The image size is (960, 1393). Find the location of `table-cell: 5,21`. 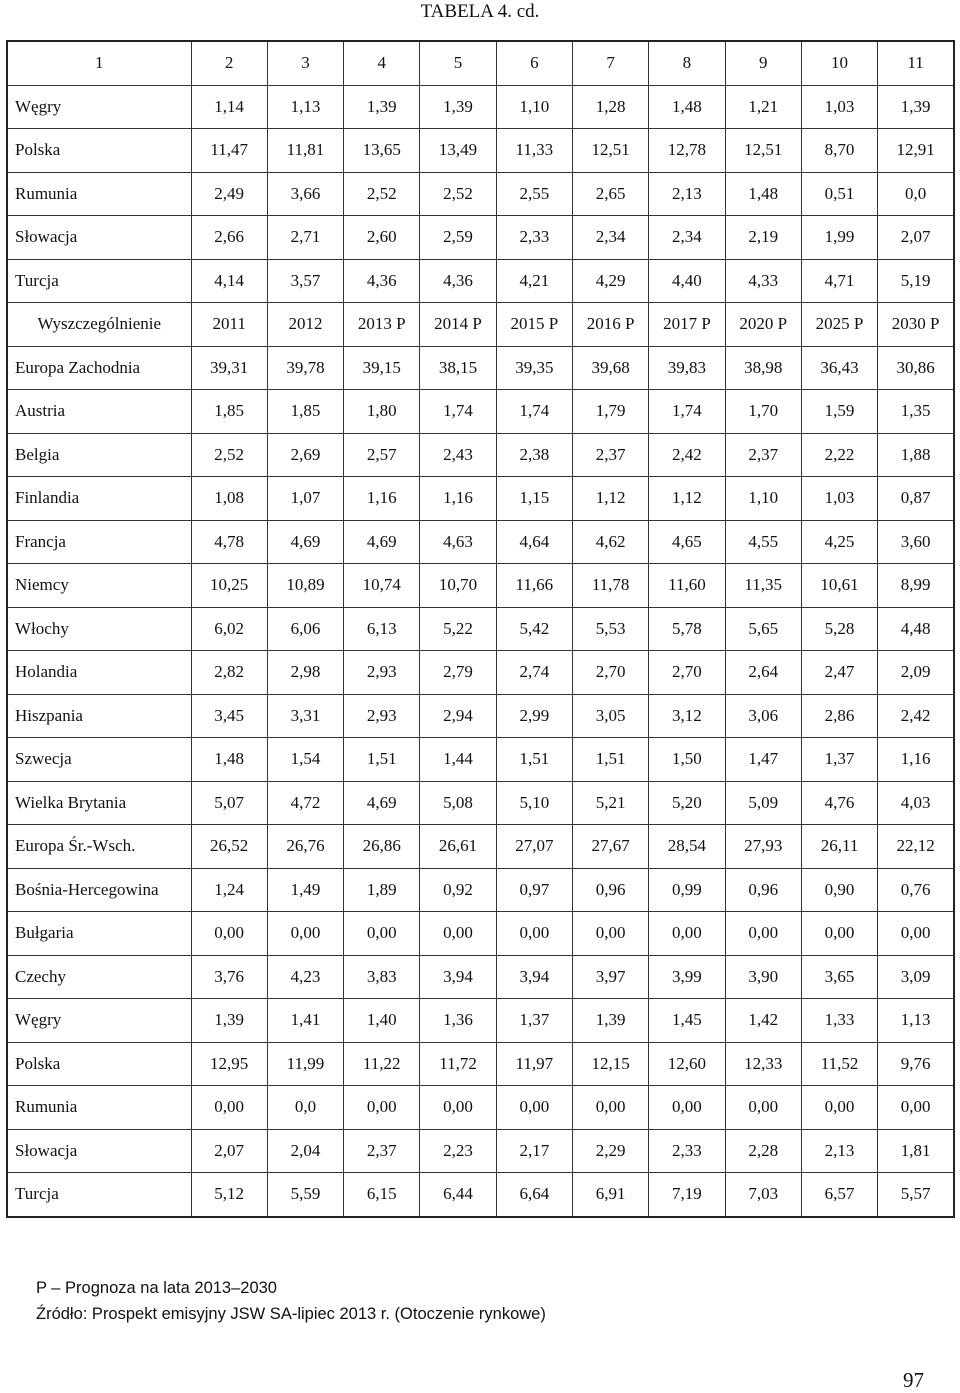

table-cell: 5,21 is located at coordinates (610, 802).